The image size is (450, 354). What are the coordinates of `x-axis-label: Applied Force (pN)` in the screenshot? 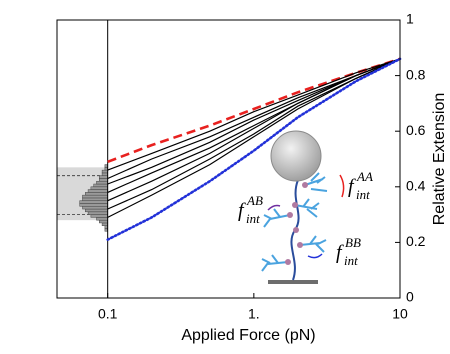 It's located at (248, 335).